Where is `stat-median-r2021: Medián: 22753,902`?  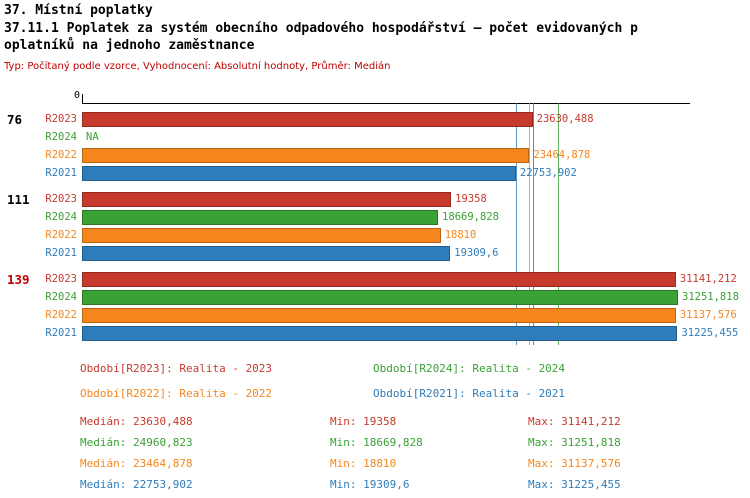
stat-median-r2021: Medián: 22753,902 is located at coordinates (136, 484).